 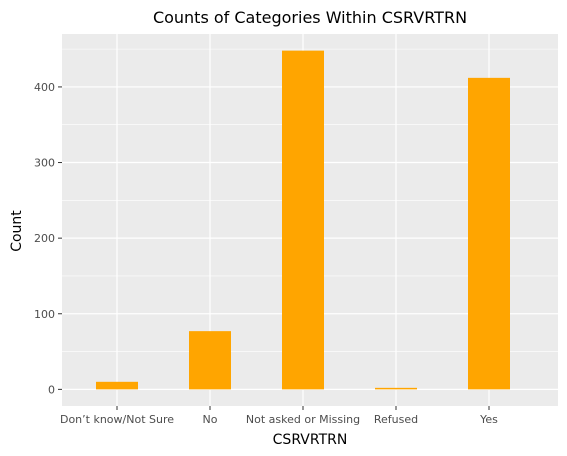 What do you see at coordinates (44, 163) in the screenshot?
I see `y-tick-label: 300` at bounding box center [44, 163].